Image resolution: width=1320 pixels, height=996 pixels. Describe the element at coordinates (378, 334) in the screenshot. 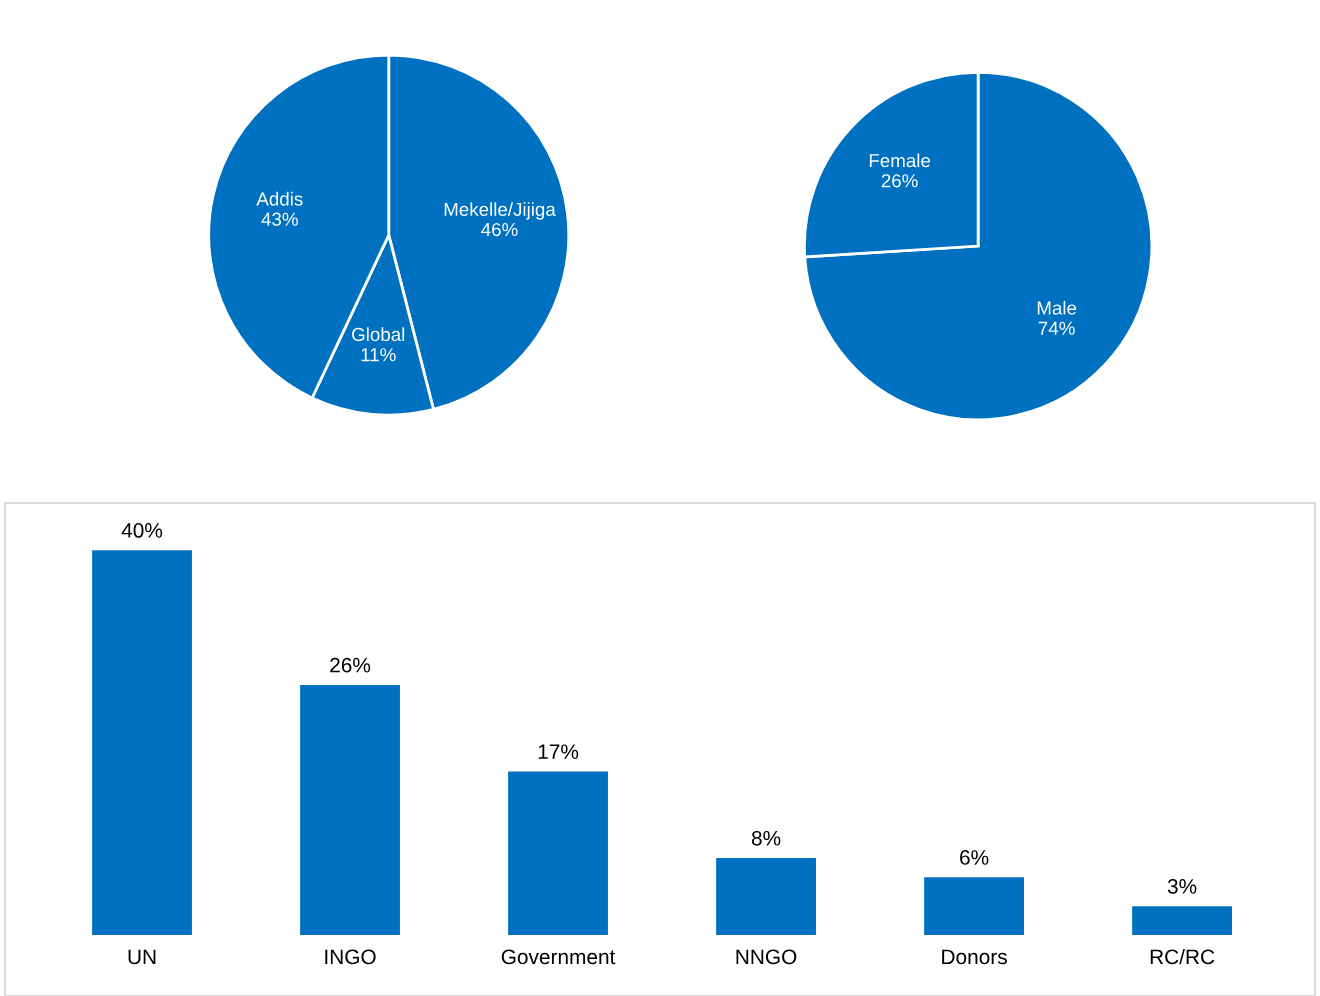

I see `slice-label: Global` at that location.